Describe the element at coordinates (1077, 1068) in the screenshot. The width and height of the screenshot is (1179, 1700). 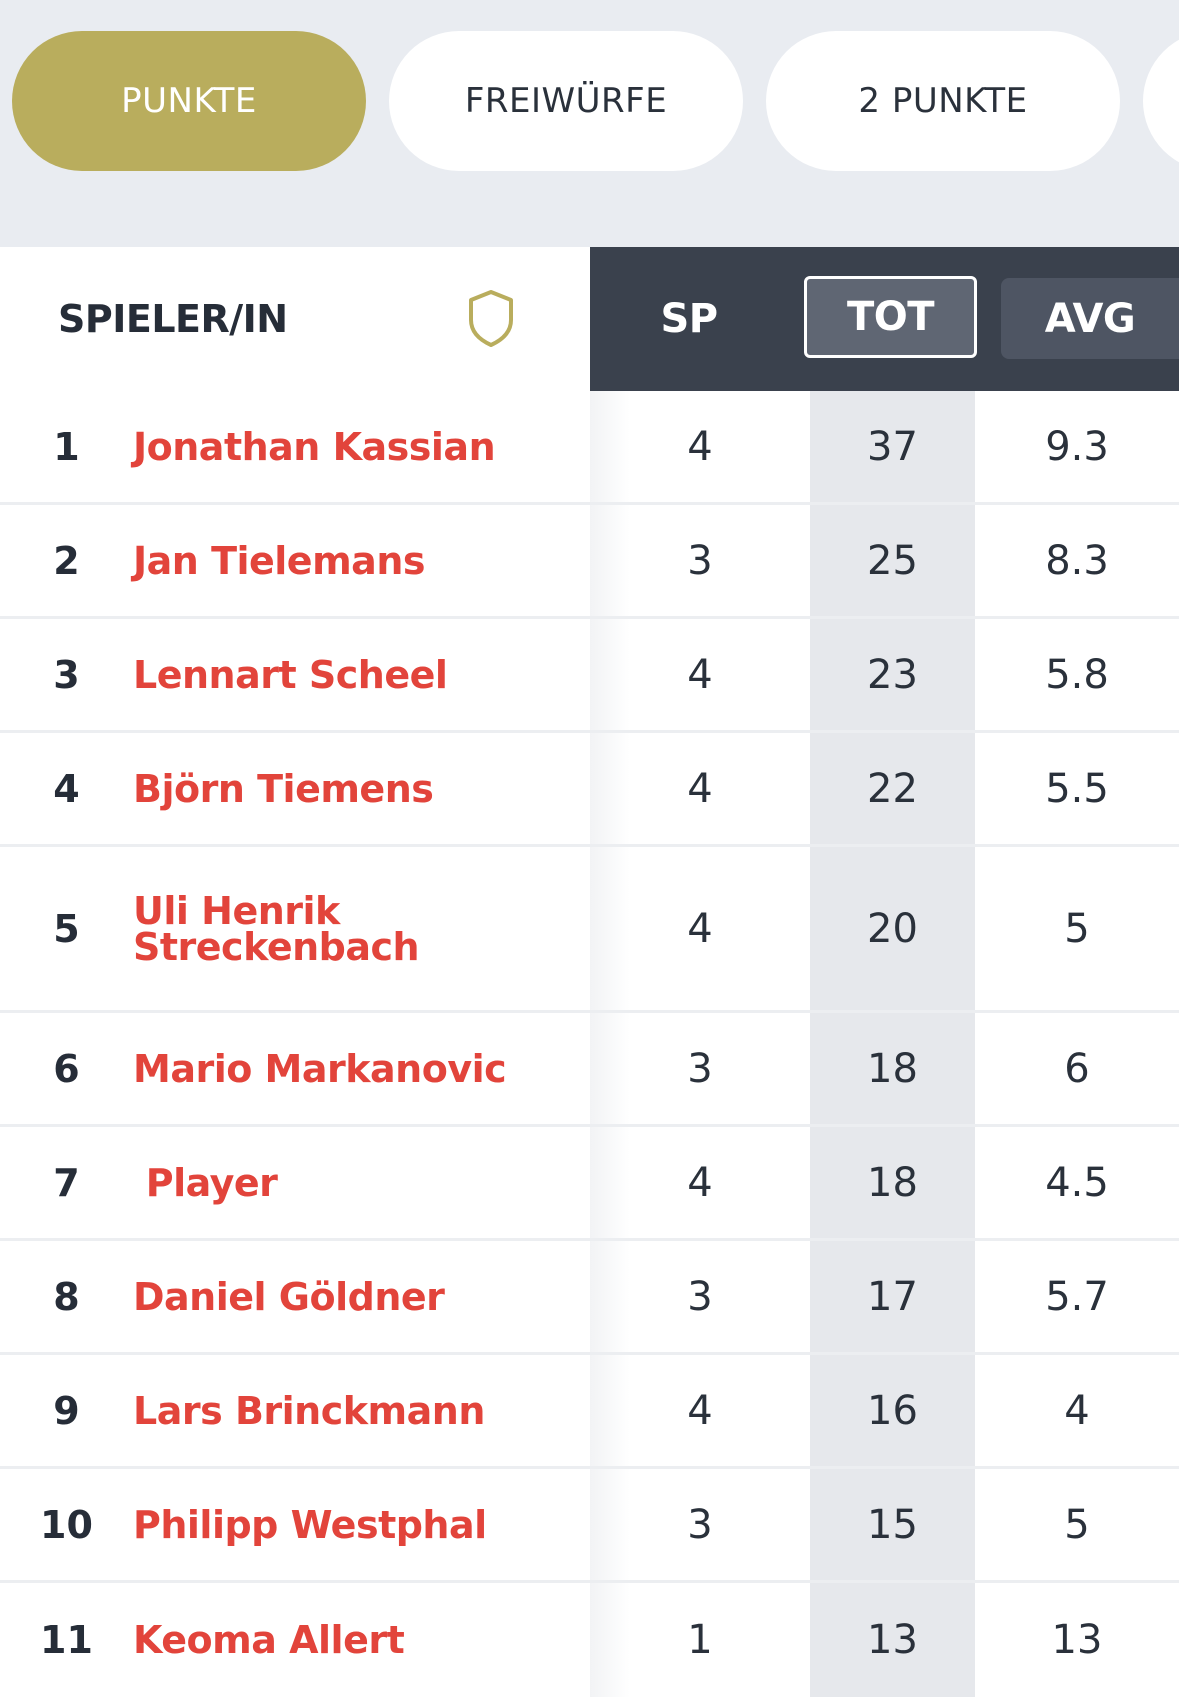
I see `cell-avg: 6` at that location.